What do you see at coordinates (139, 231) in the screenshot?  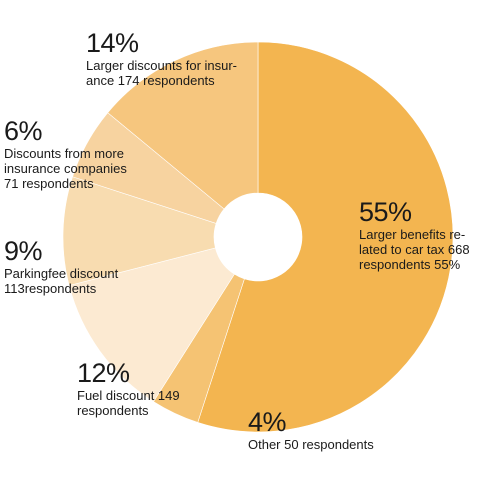 I see `pie-slice-parking` at bounding box center [139, 231].